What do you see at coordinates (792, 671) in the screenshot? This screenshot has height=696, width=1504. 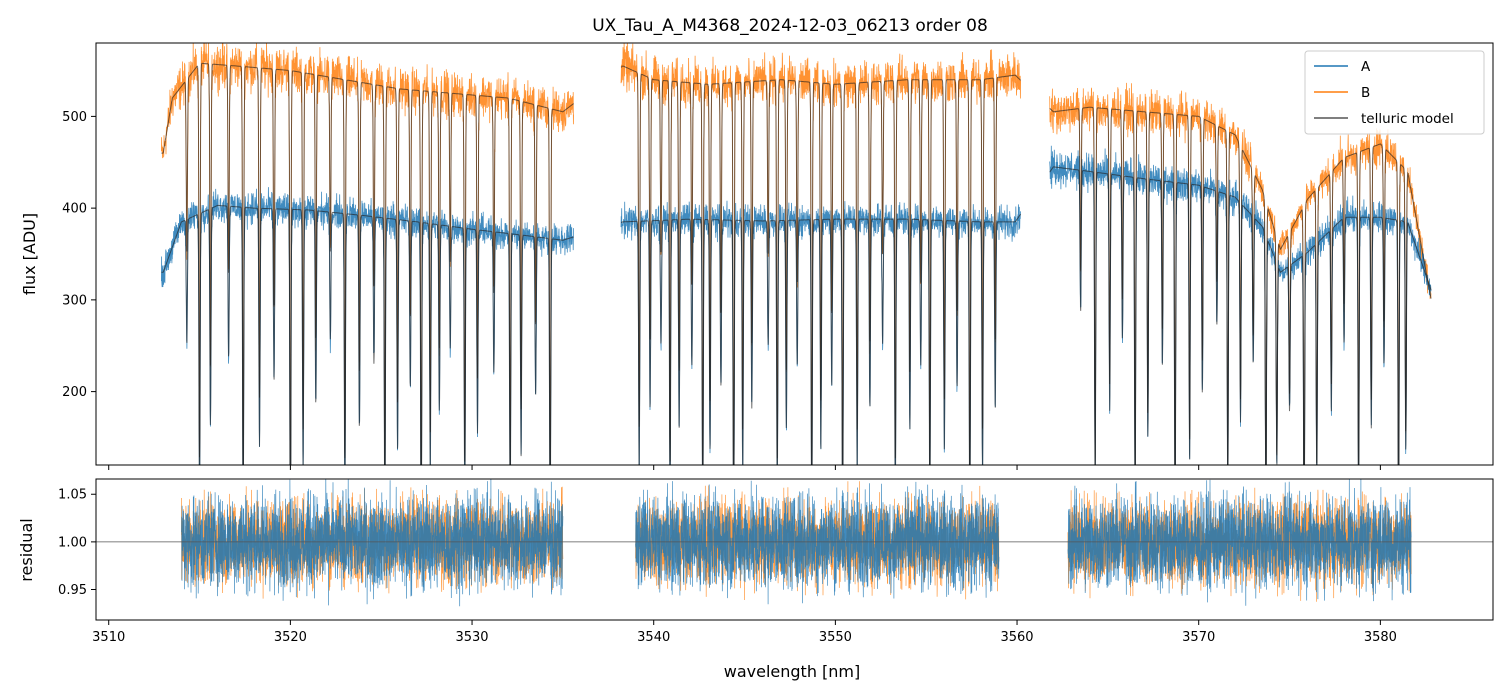 I see `x-axis-label: wavelength [nm]` at bounding box center [792, 671].